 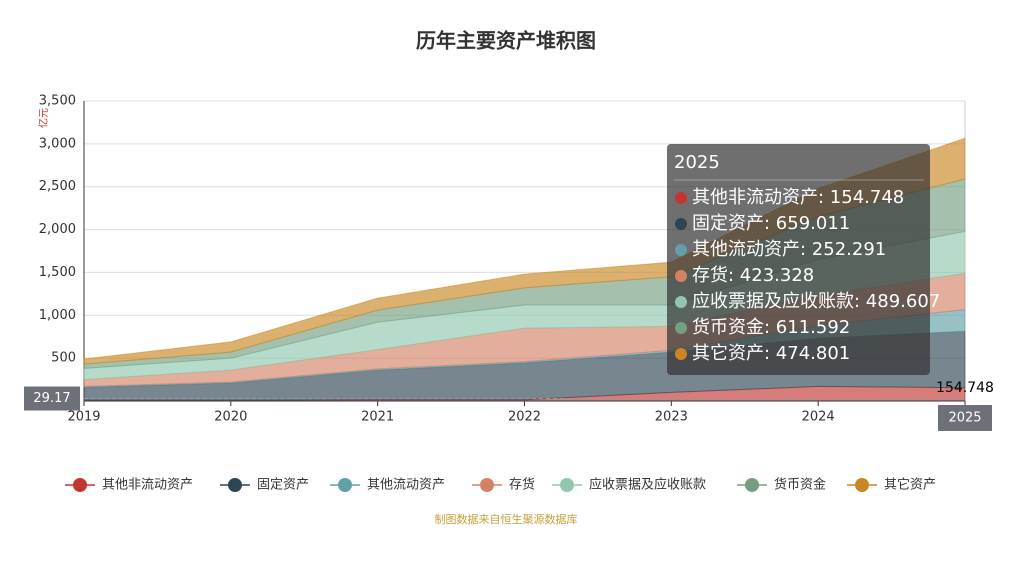 I want to click on tooltip-name: 其它资产, so click(x=728, y=353).